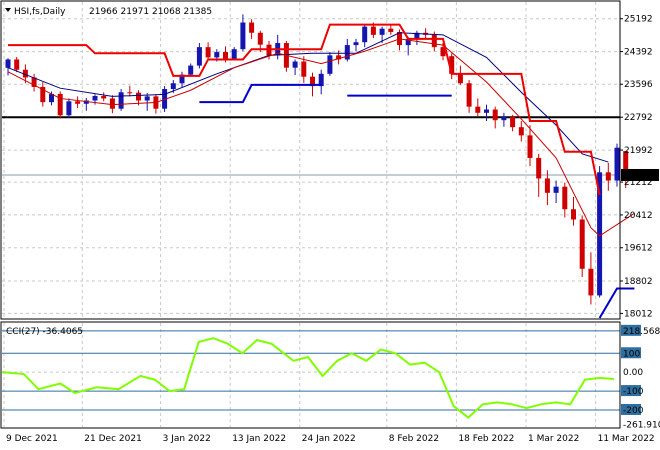  What do you see at coordinates (641, 332) in the screenshot?
I see `cci-tick-label: 218.5687` at bounding box center [641, 332].